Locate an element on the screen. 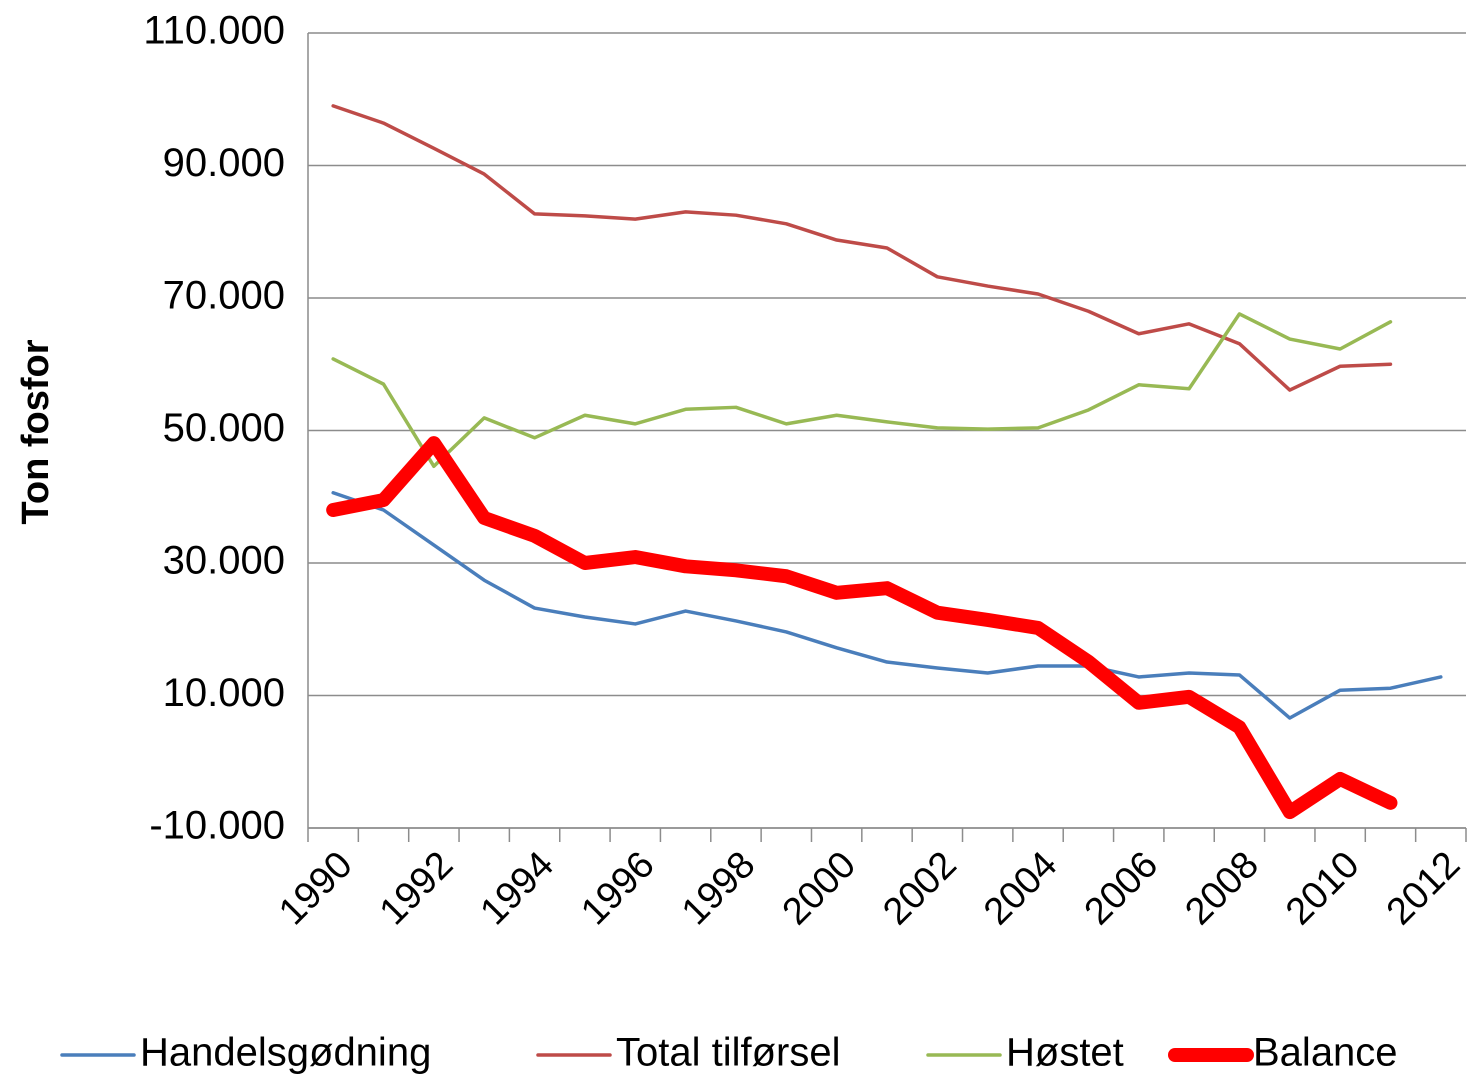 This screenshot has height=1084, width=1468. x-tick-label: 1990 is located at coordinates (315, 888).